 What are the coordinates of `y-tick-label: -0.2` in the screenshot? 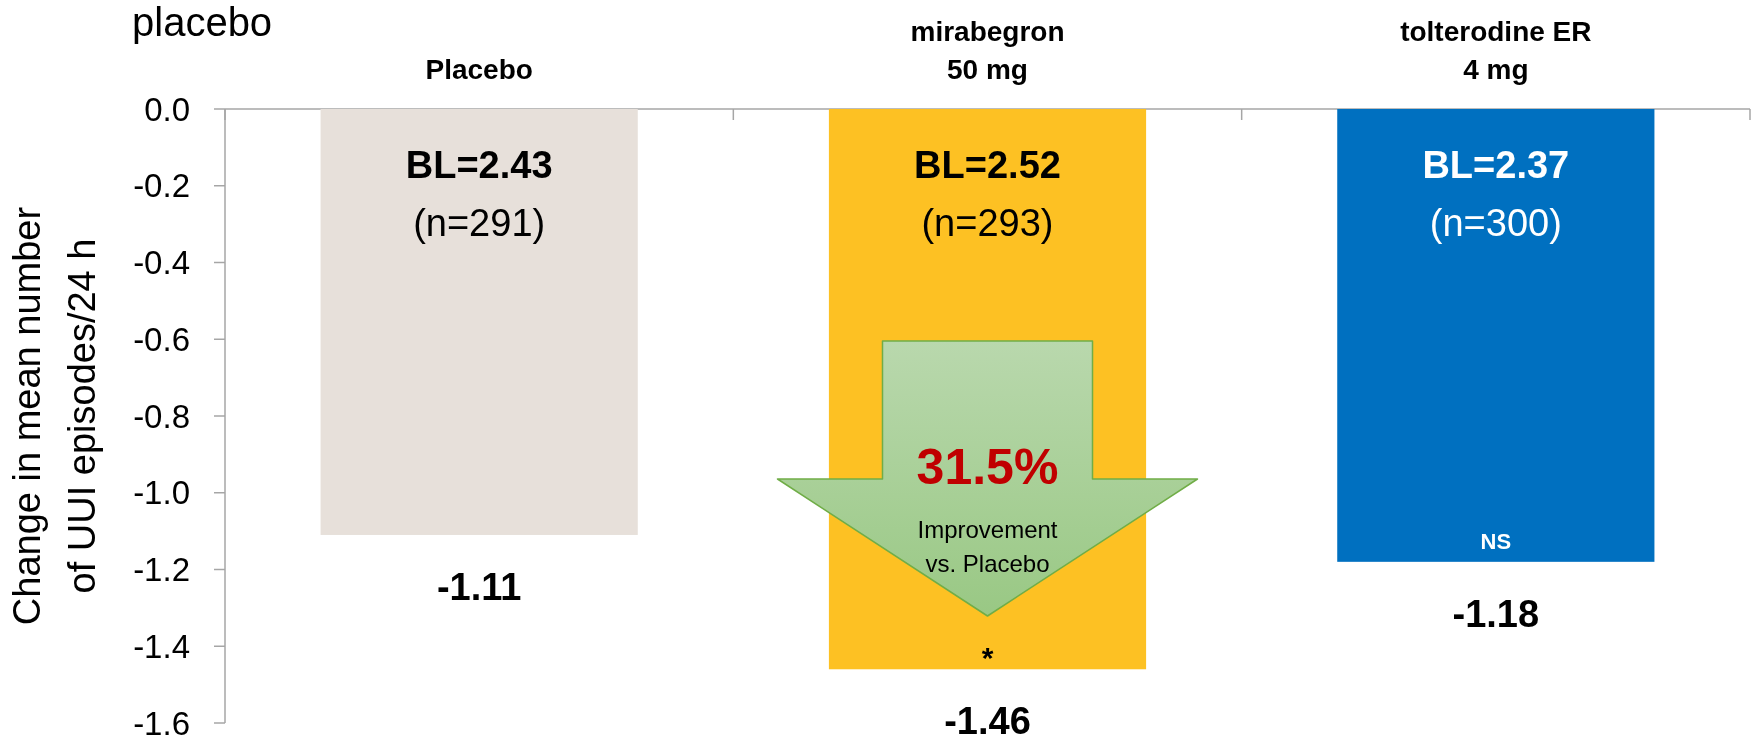 It's located at (161, 186).